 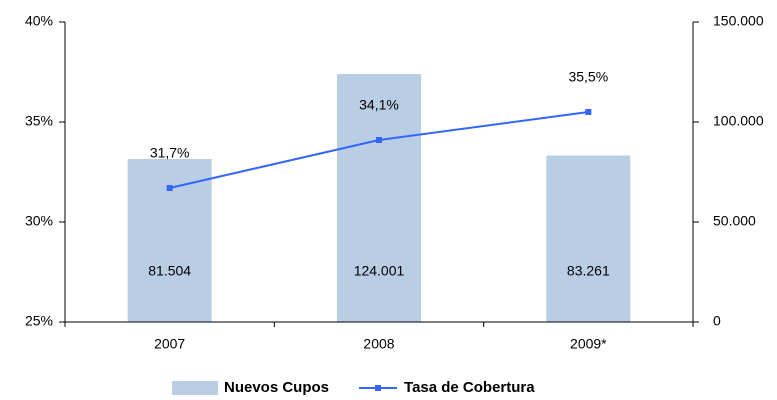 I want to click on bar-value-label: 124.001, so click(x=379, y=271).